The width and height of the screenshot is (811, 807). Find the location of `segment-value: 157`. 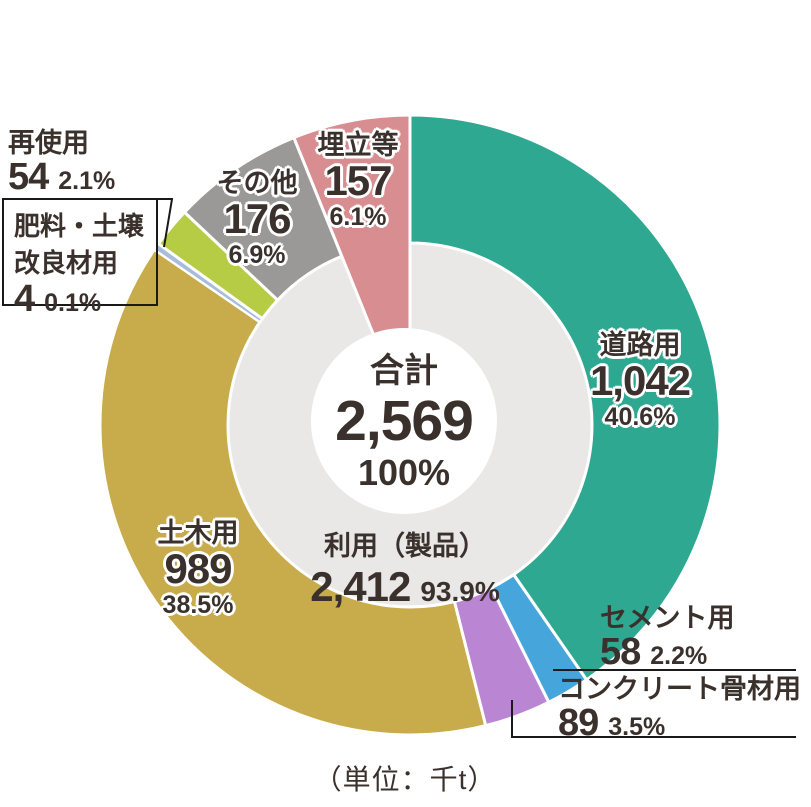

segment-value: 157 is located at coordinates (358, 181).